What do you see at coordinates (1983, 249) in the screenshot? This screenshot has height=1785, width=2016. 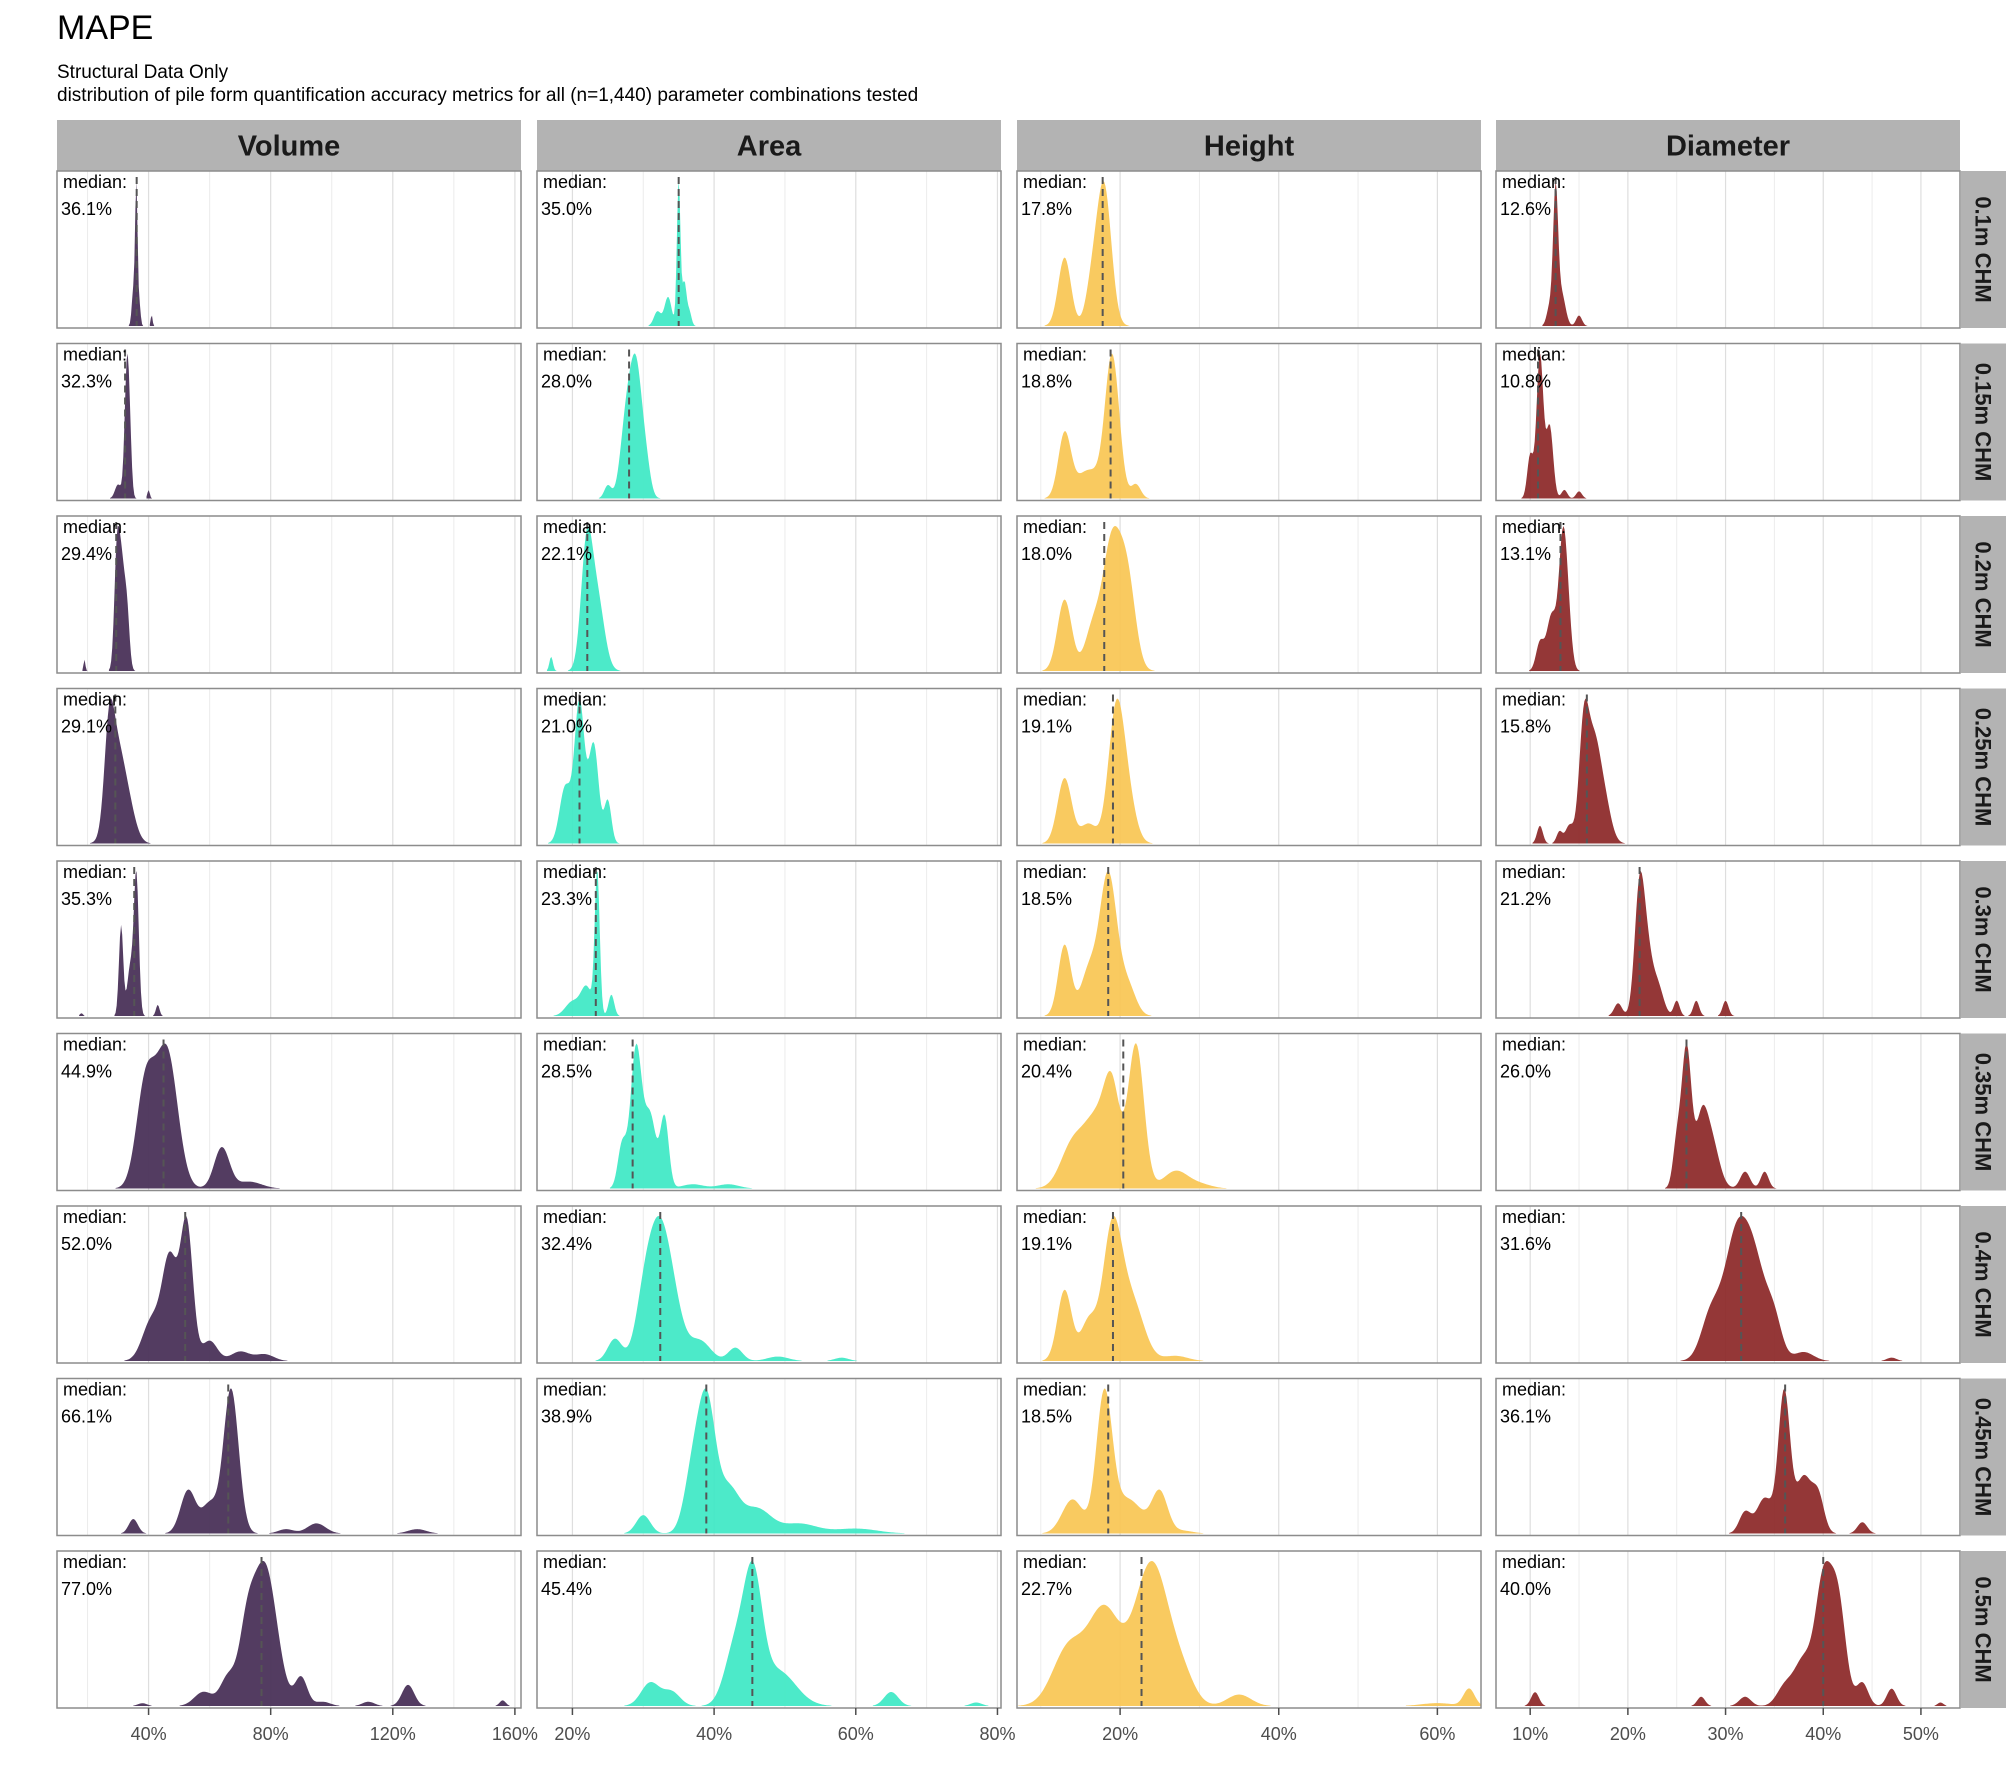 I see `row-strip-label: 0.1m CHM` at bounding box center [1983, 249].